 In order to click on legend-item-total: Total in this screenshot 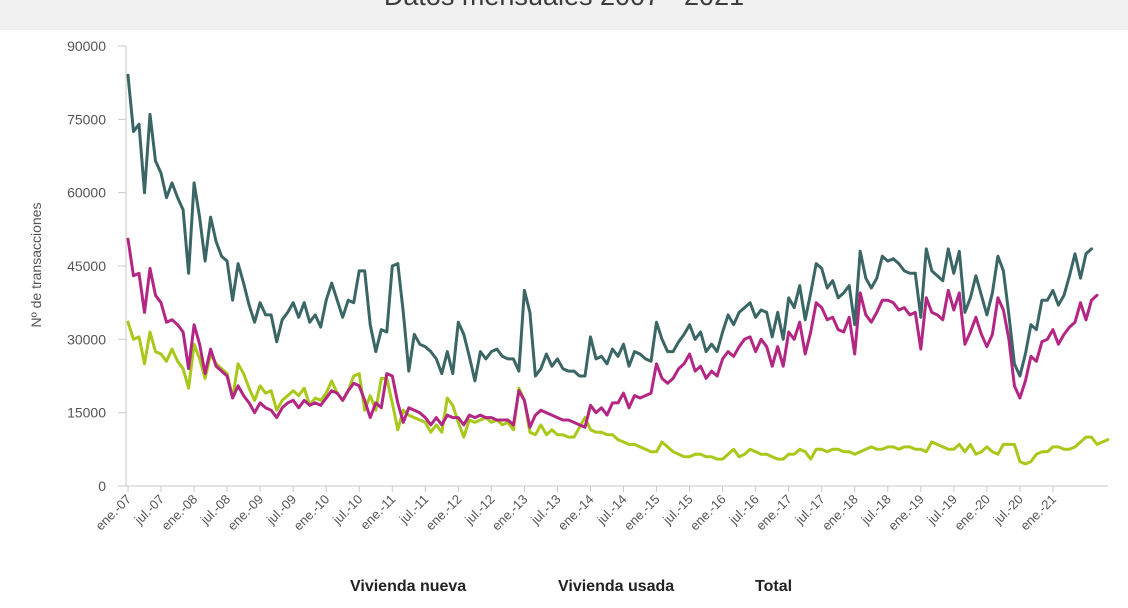, I will do `click(774, 586)`.